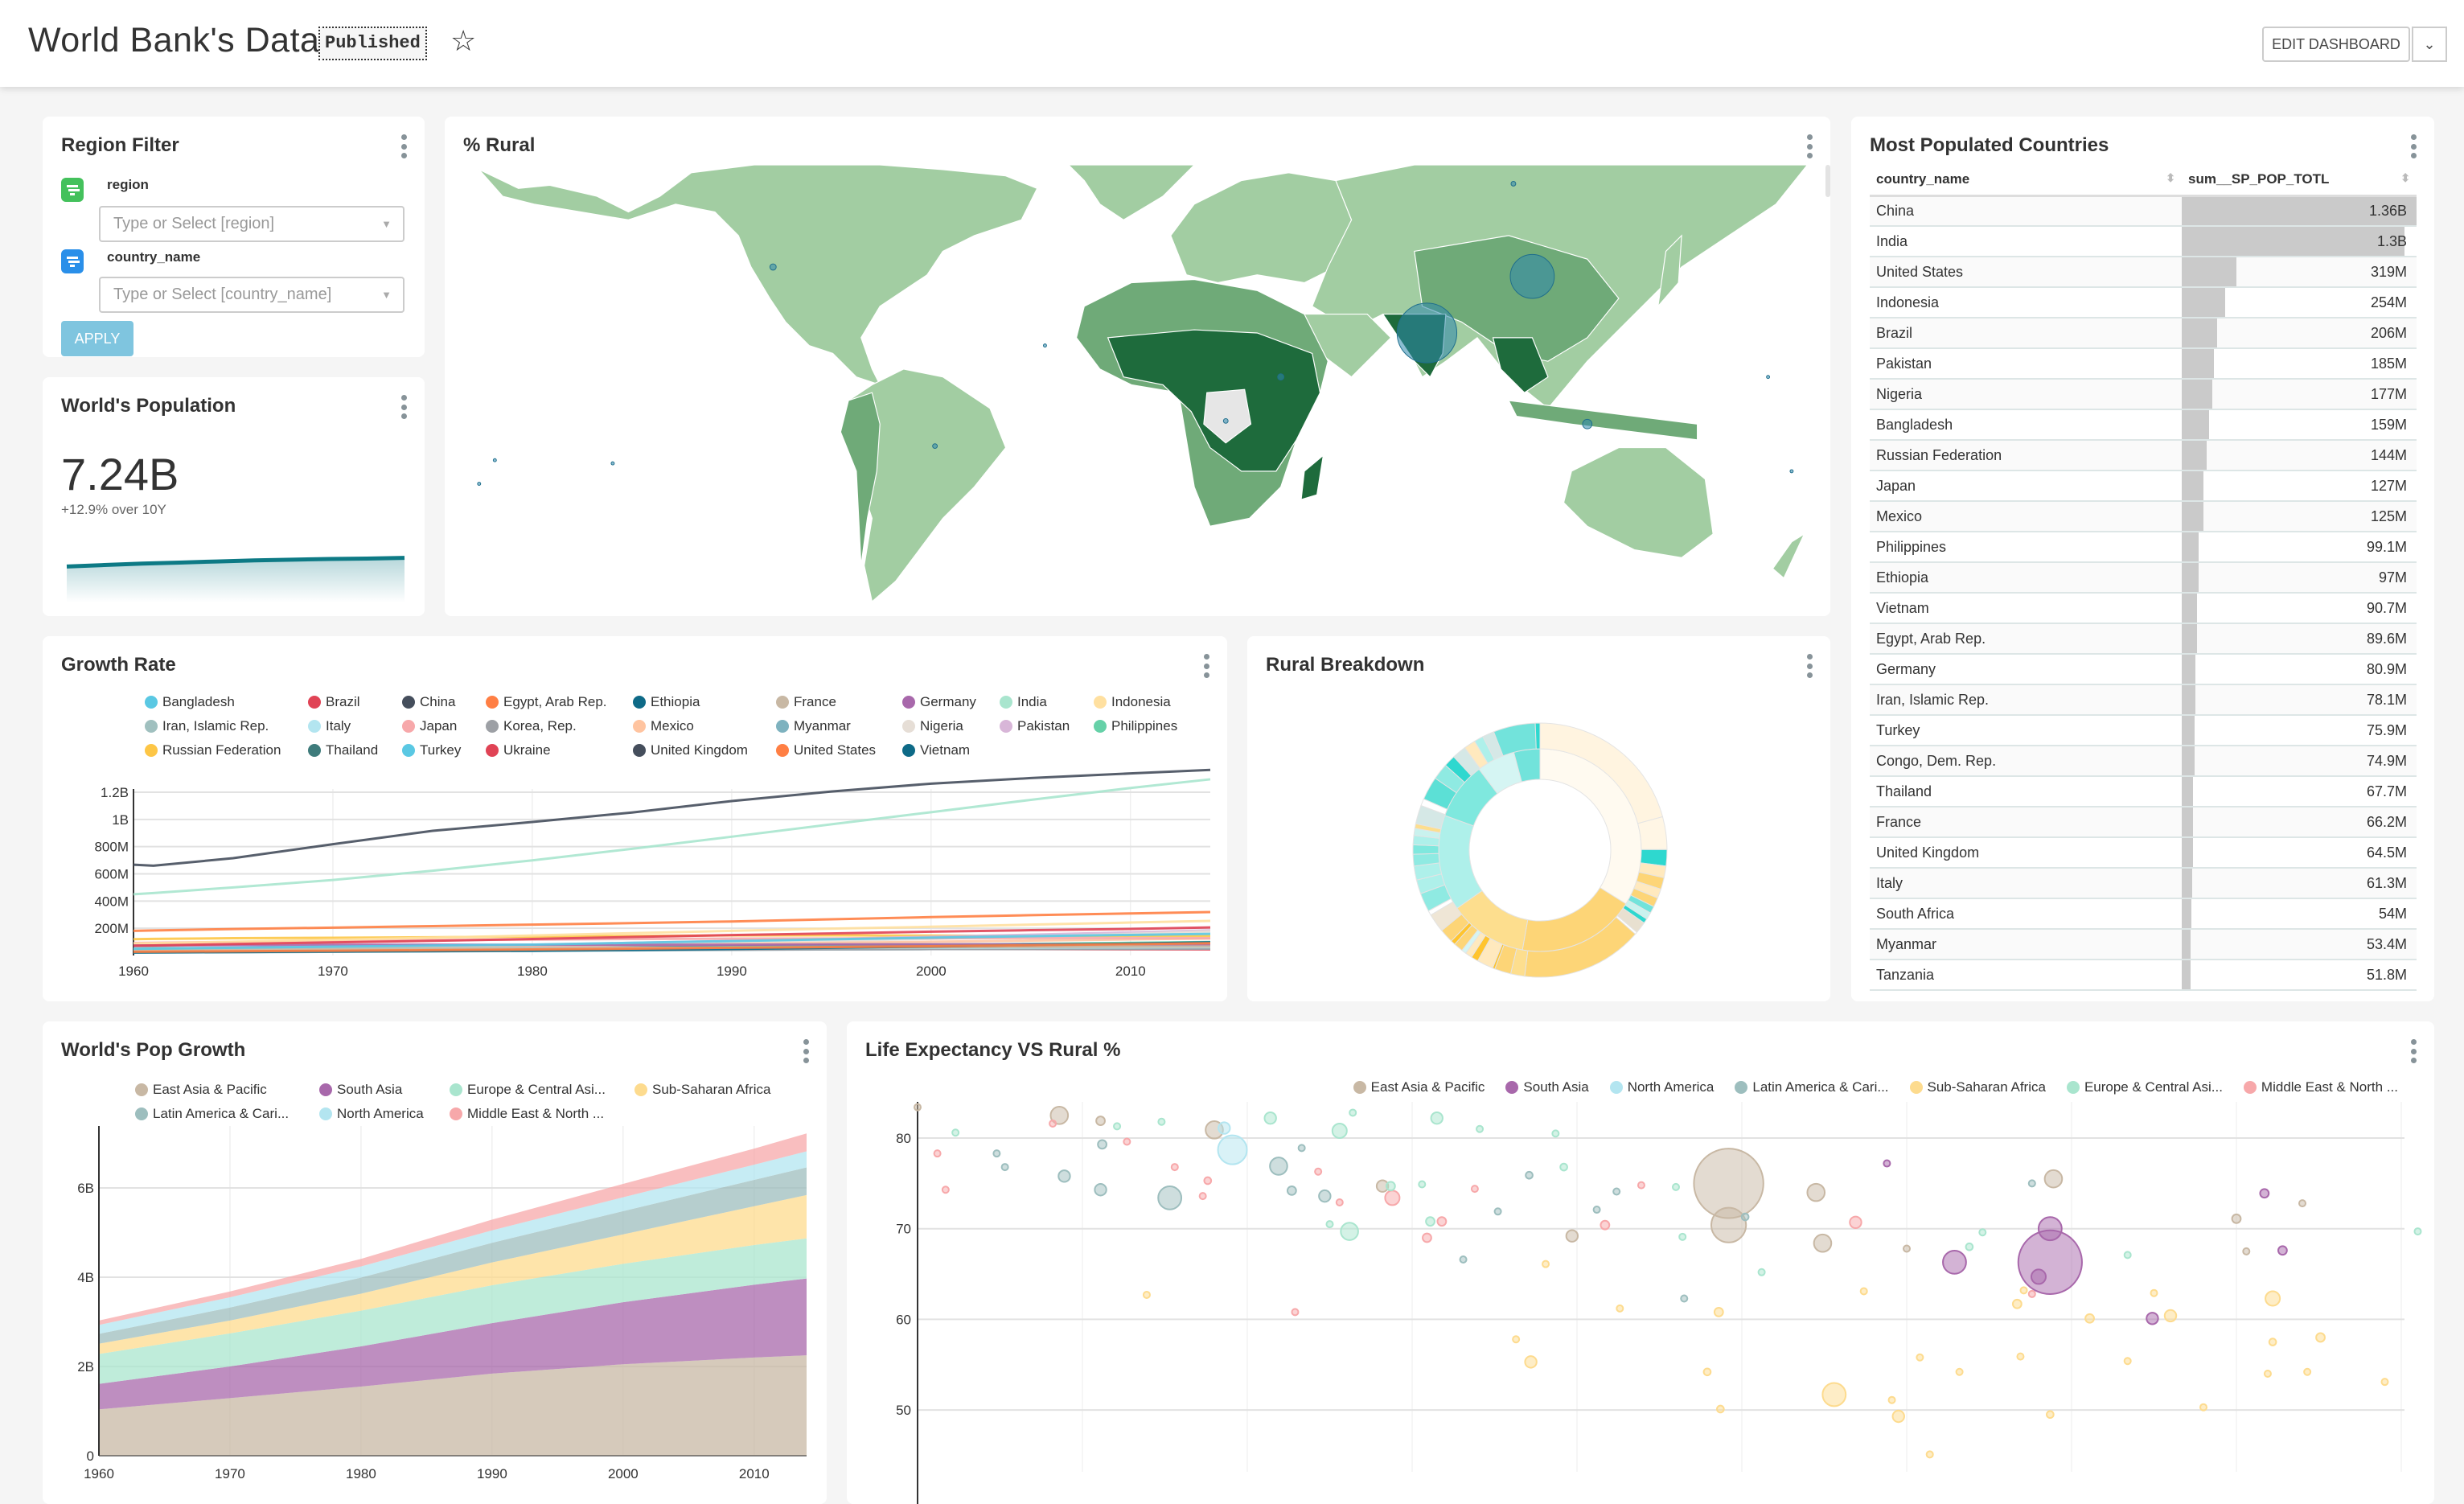  What do you see at coordinates (334, 702) in the screenshot?
I see `legend-item: Brazil` at bounding box center [334, 702].